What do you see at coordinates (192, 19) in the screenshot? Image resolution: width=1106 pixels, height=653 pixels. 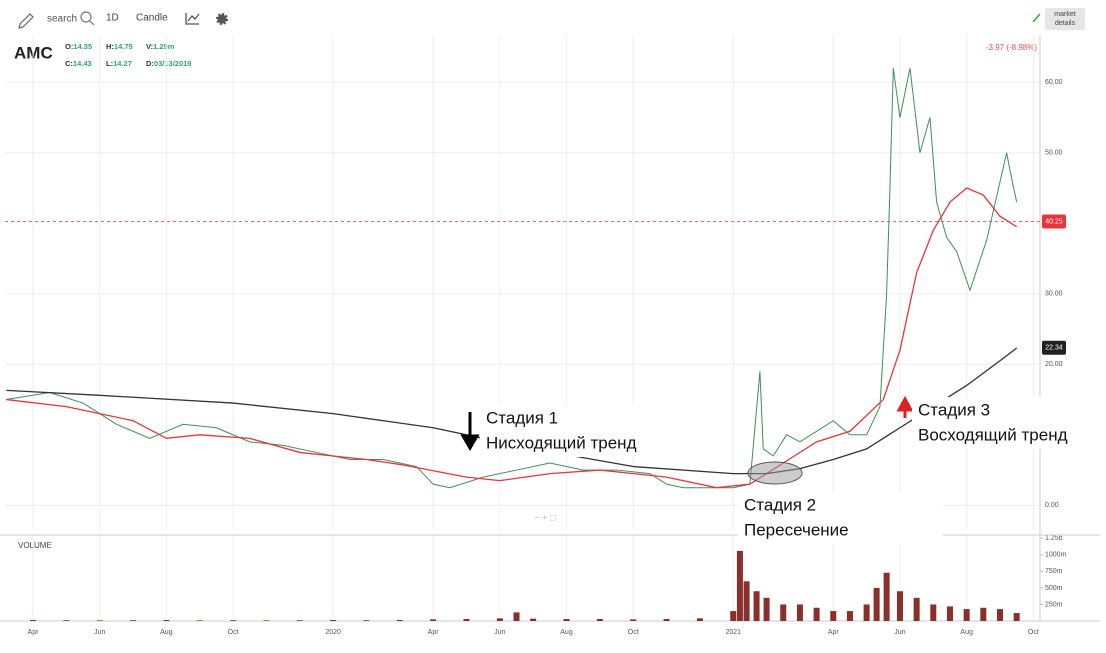 I see `indicator-icon` at bounding box center [192, 19].